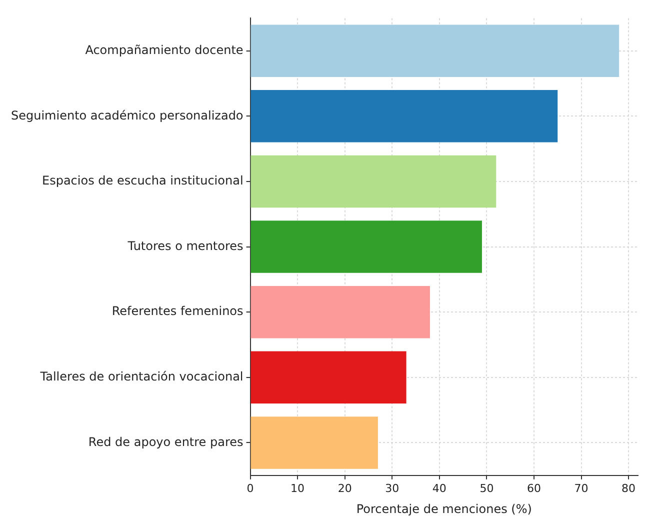  What do you see at coordinates (141, 377) in the screenshot?
I see `y-tick-label: Talleres de orientación vocacional` at bounding box center [141, 377].